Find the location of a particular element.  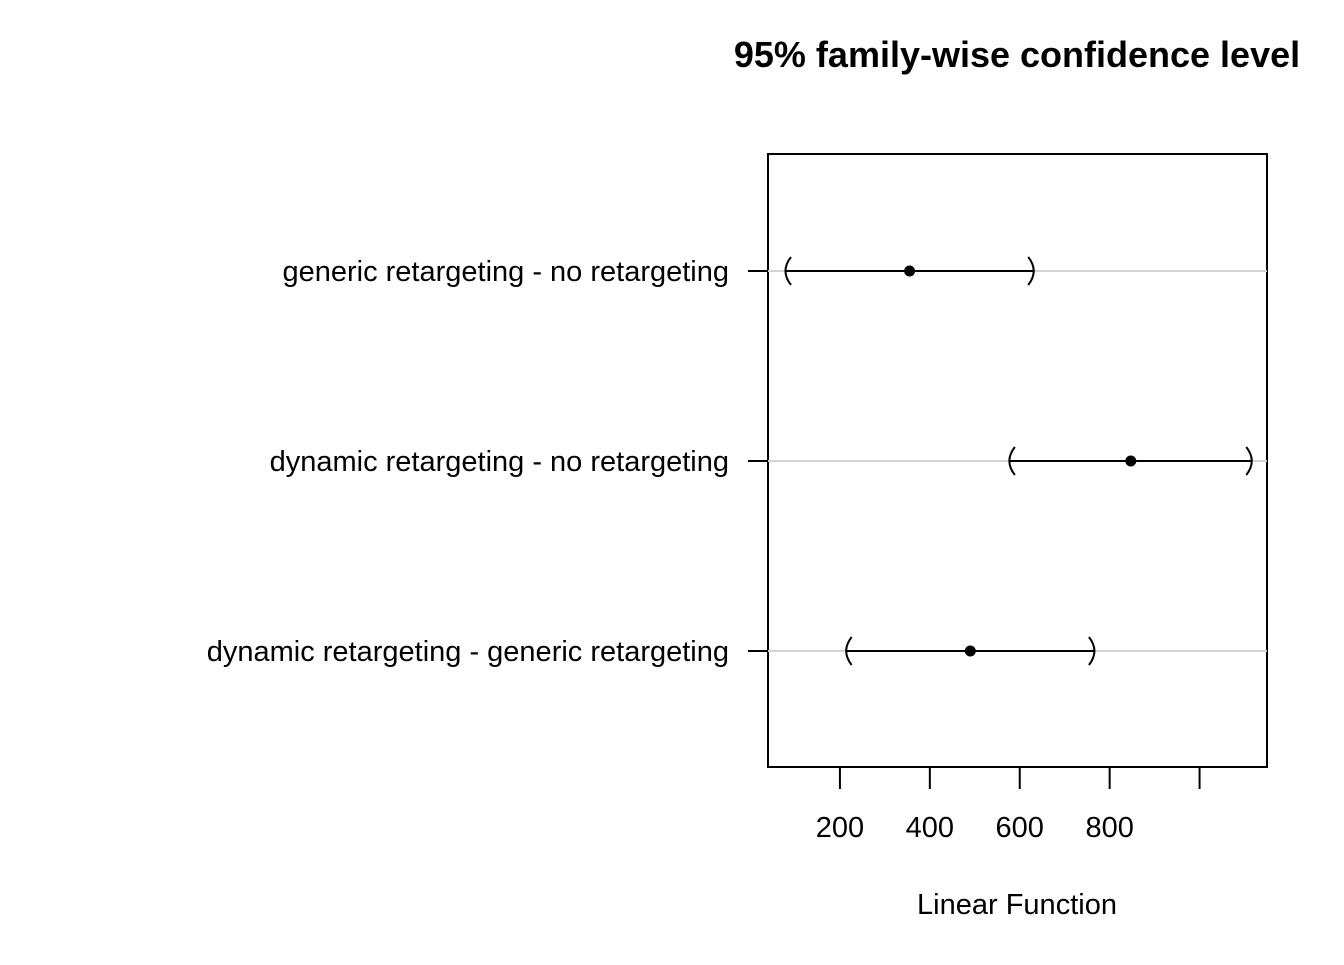

confidence-intervals is located at coordinates (1018, 461).